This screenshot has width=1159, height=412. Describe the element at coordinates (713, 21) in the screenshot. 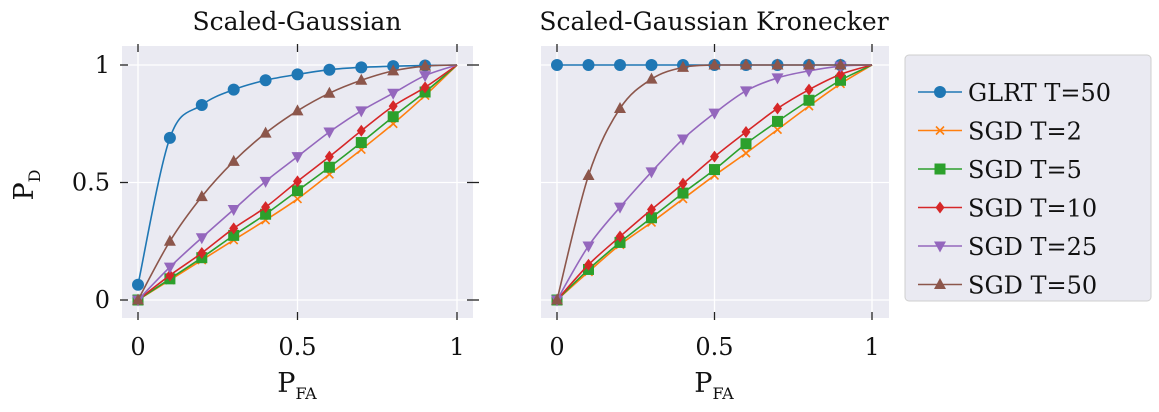

I see `chart-title: Scaled-Gaussian Kronecker` at that location.